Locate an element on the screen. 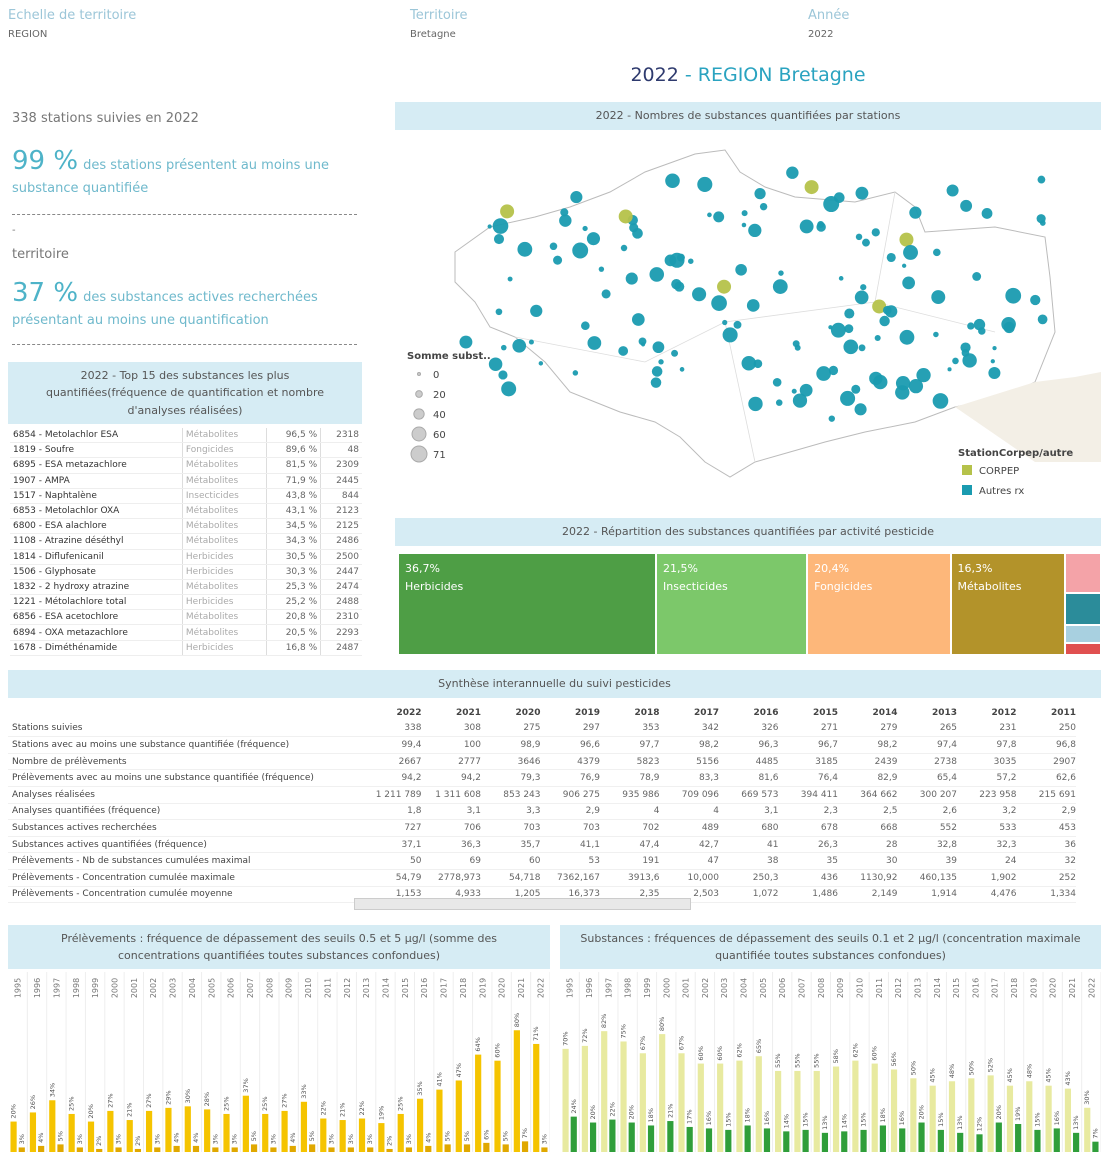 The height and width of the screenshot is (1164, 1101). table-cell: 2488 is located at coordinates (341, 602).